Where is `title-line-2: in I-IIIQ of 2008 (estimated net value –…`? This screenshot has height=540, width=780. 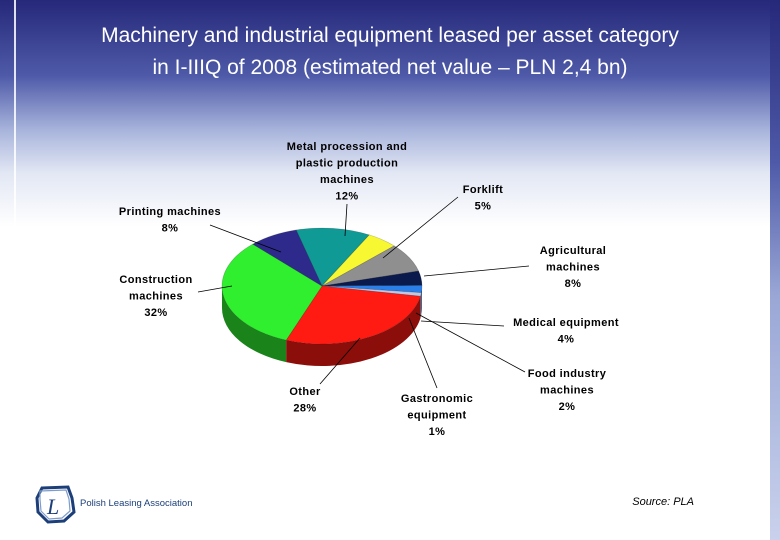 title-line-2: in I-IIIQ of 2008 (estimated net value –… is located at coordinates (390, 67).